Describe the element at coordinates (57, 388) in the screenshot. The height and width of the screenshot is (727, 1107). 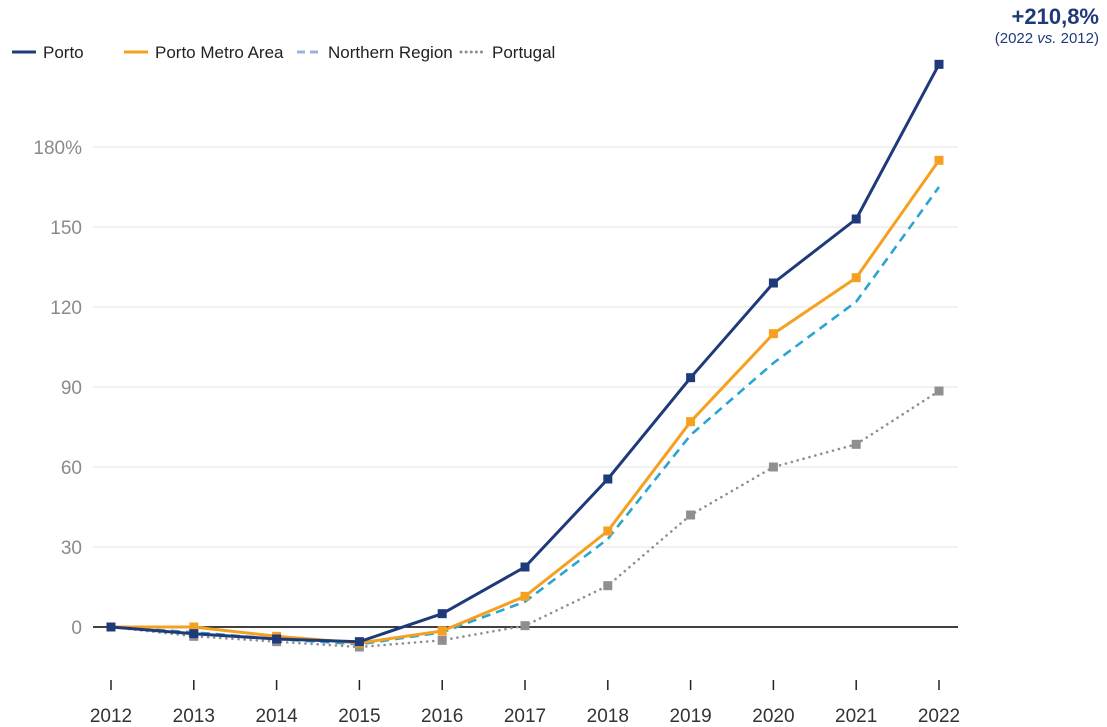
I see `y-axis-ticks: 0 30 60 90 120 150 180%` at that location.